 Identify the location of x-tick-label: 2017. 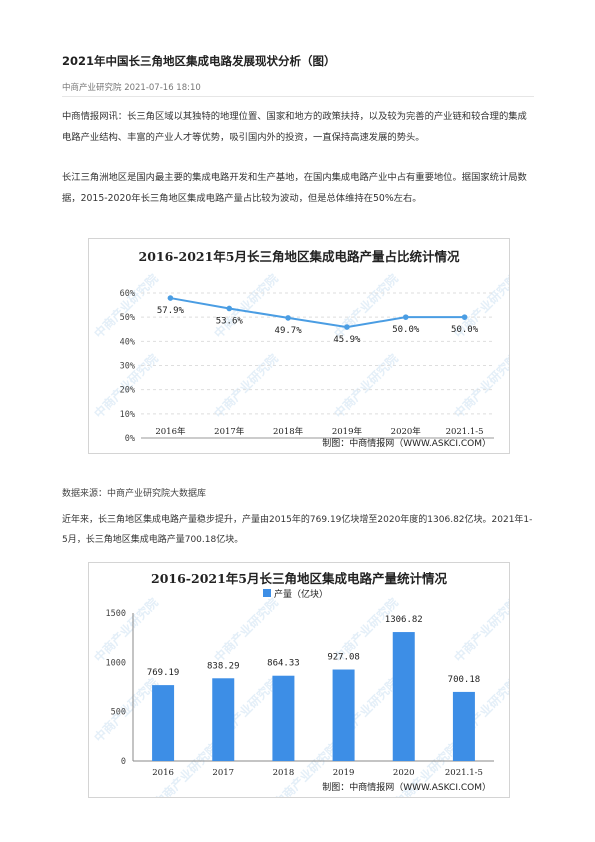
(223, 773).